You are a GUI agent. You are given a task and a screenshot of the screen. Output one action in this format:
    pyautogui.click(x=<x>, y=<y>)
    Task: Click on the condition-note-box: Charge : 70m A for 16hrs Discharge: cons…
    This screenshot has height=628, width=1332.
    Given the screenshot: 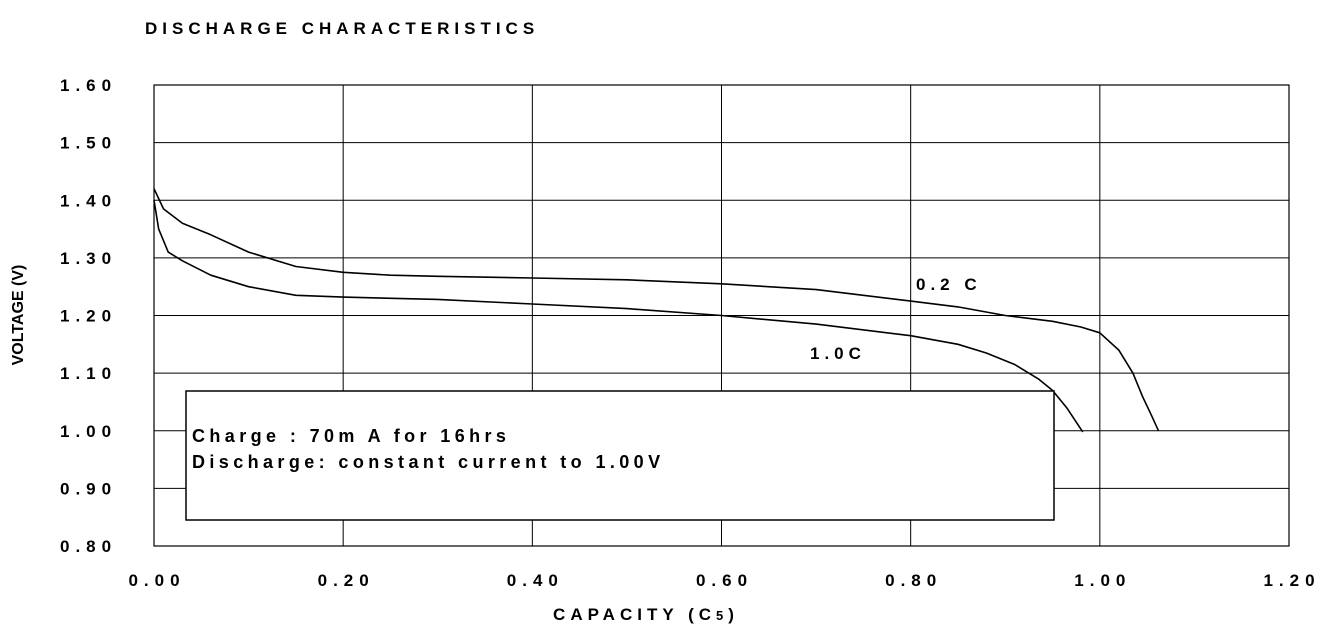 What is the action you would take?
    pyautogui.click(x=620, y=455)
    